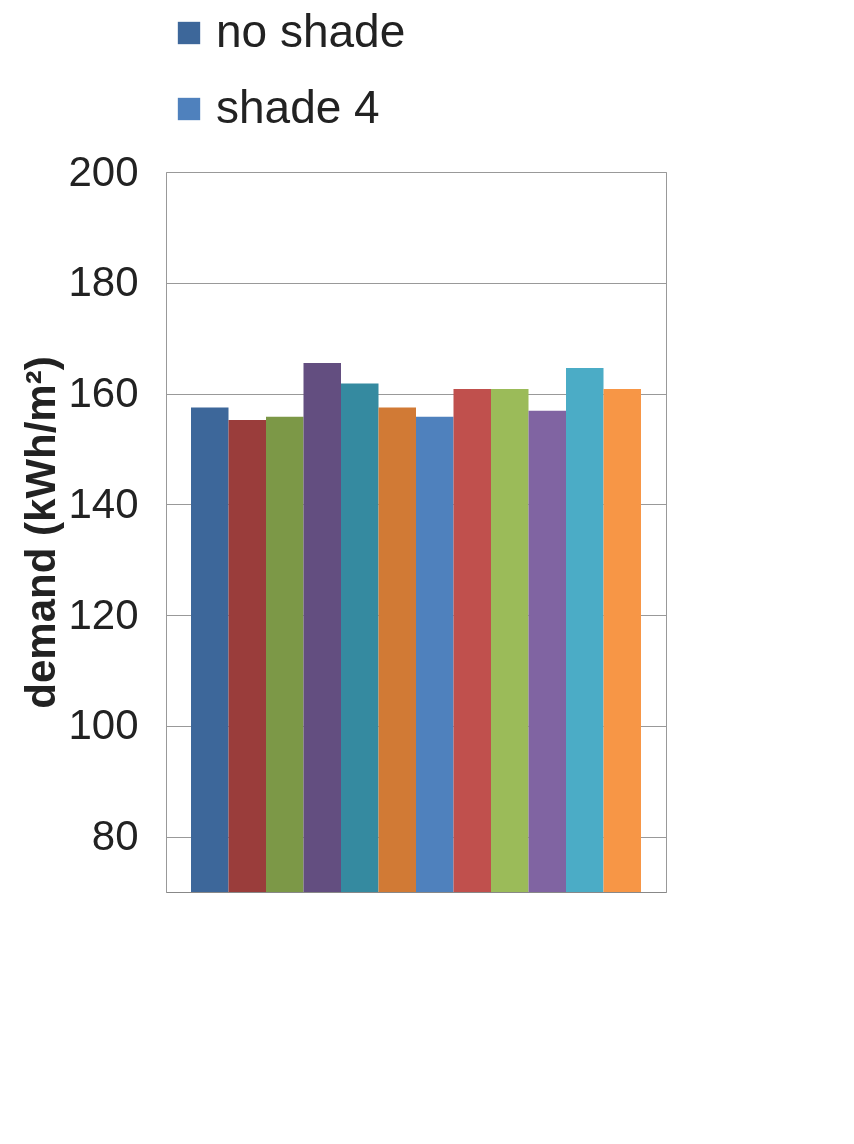 This screenshot has height=1144, width=854. What do you see at coordinates (41, 532) in the screenshot?
I see `y-axis-title: demand (kWh/m²)` at bounding box center [41, 532].